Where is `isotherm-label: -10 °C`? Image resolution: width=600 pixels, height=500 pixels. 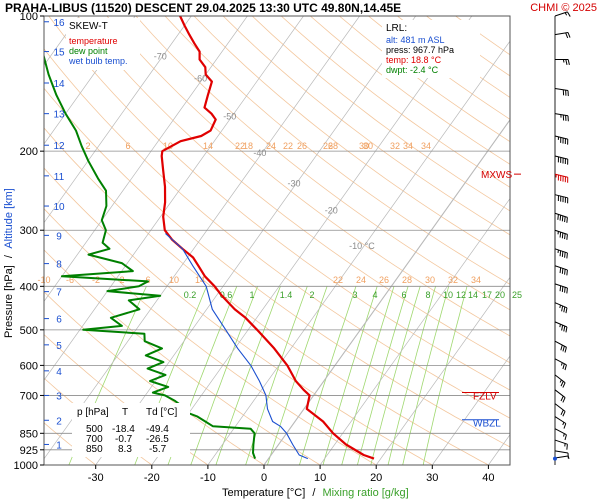
isotherm-label: -10 °C is located at coordinates (362, 246).